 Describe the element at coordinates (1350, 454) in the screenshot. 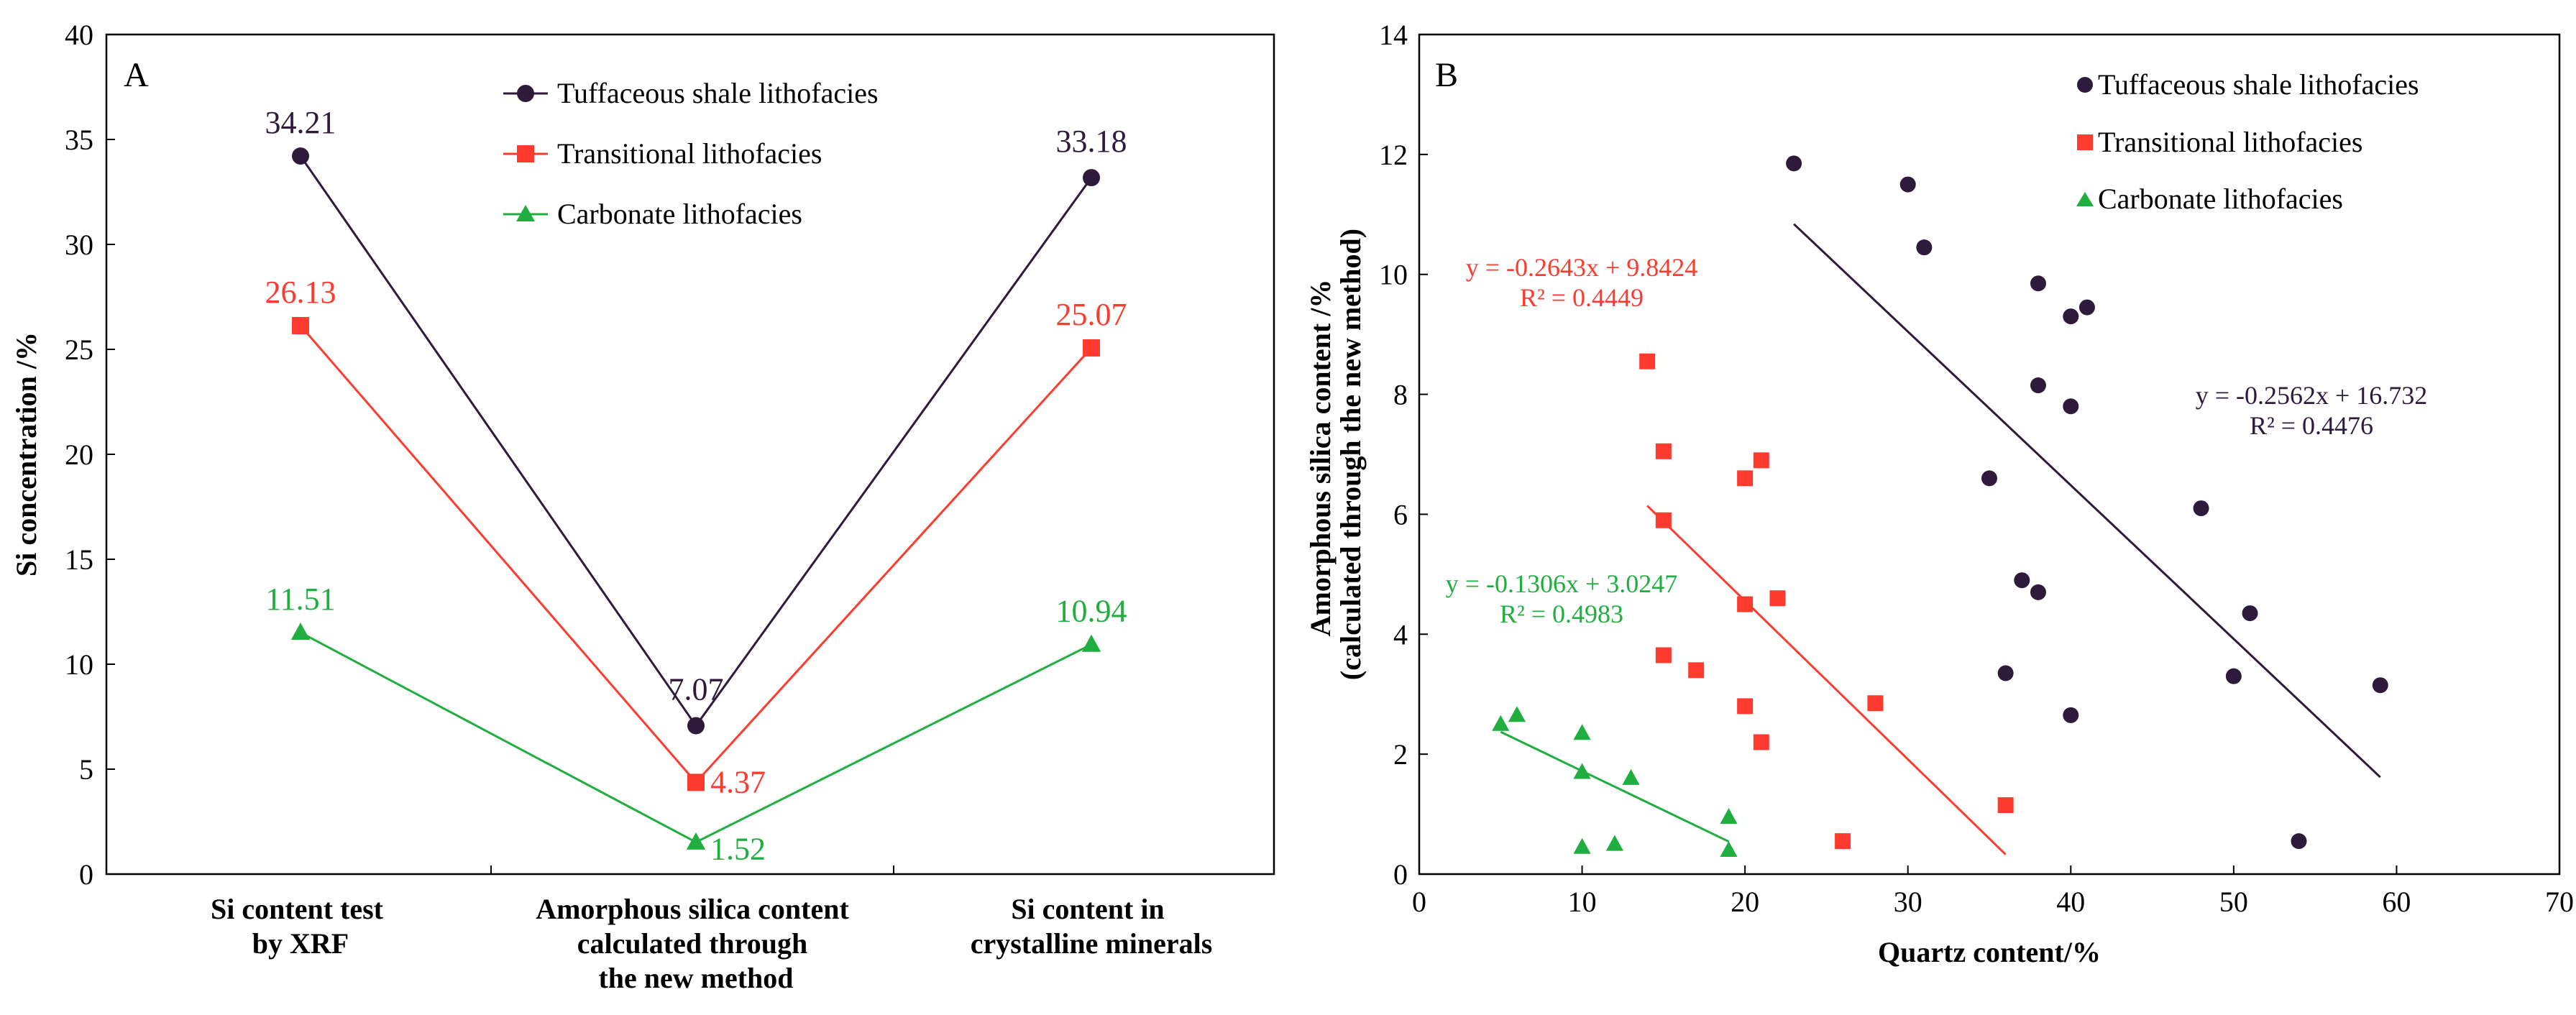

I see `panel-b-ylabel-line-2: (calculated through the new method)` at that location.